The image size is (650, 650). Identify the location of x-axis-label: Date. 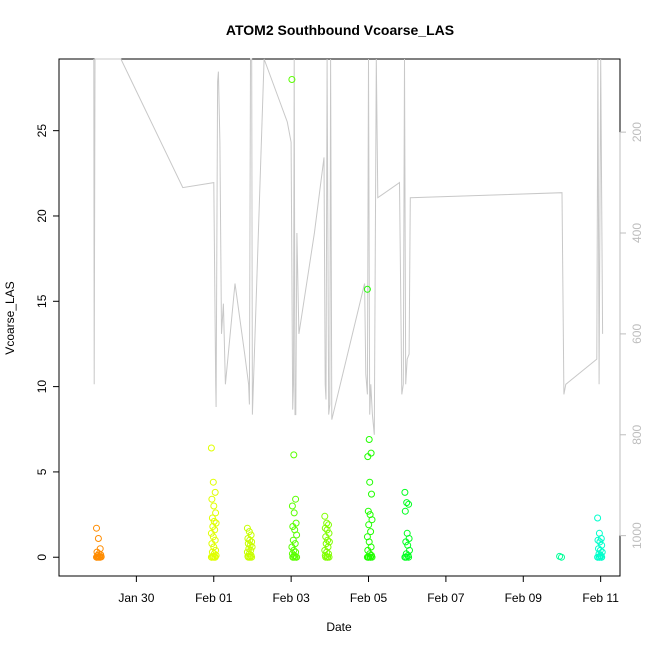
(339, 627).